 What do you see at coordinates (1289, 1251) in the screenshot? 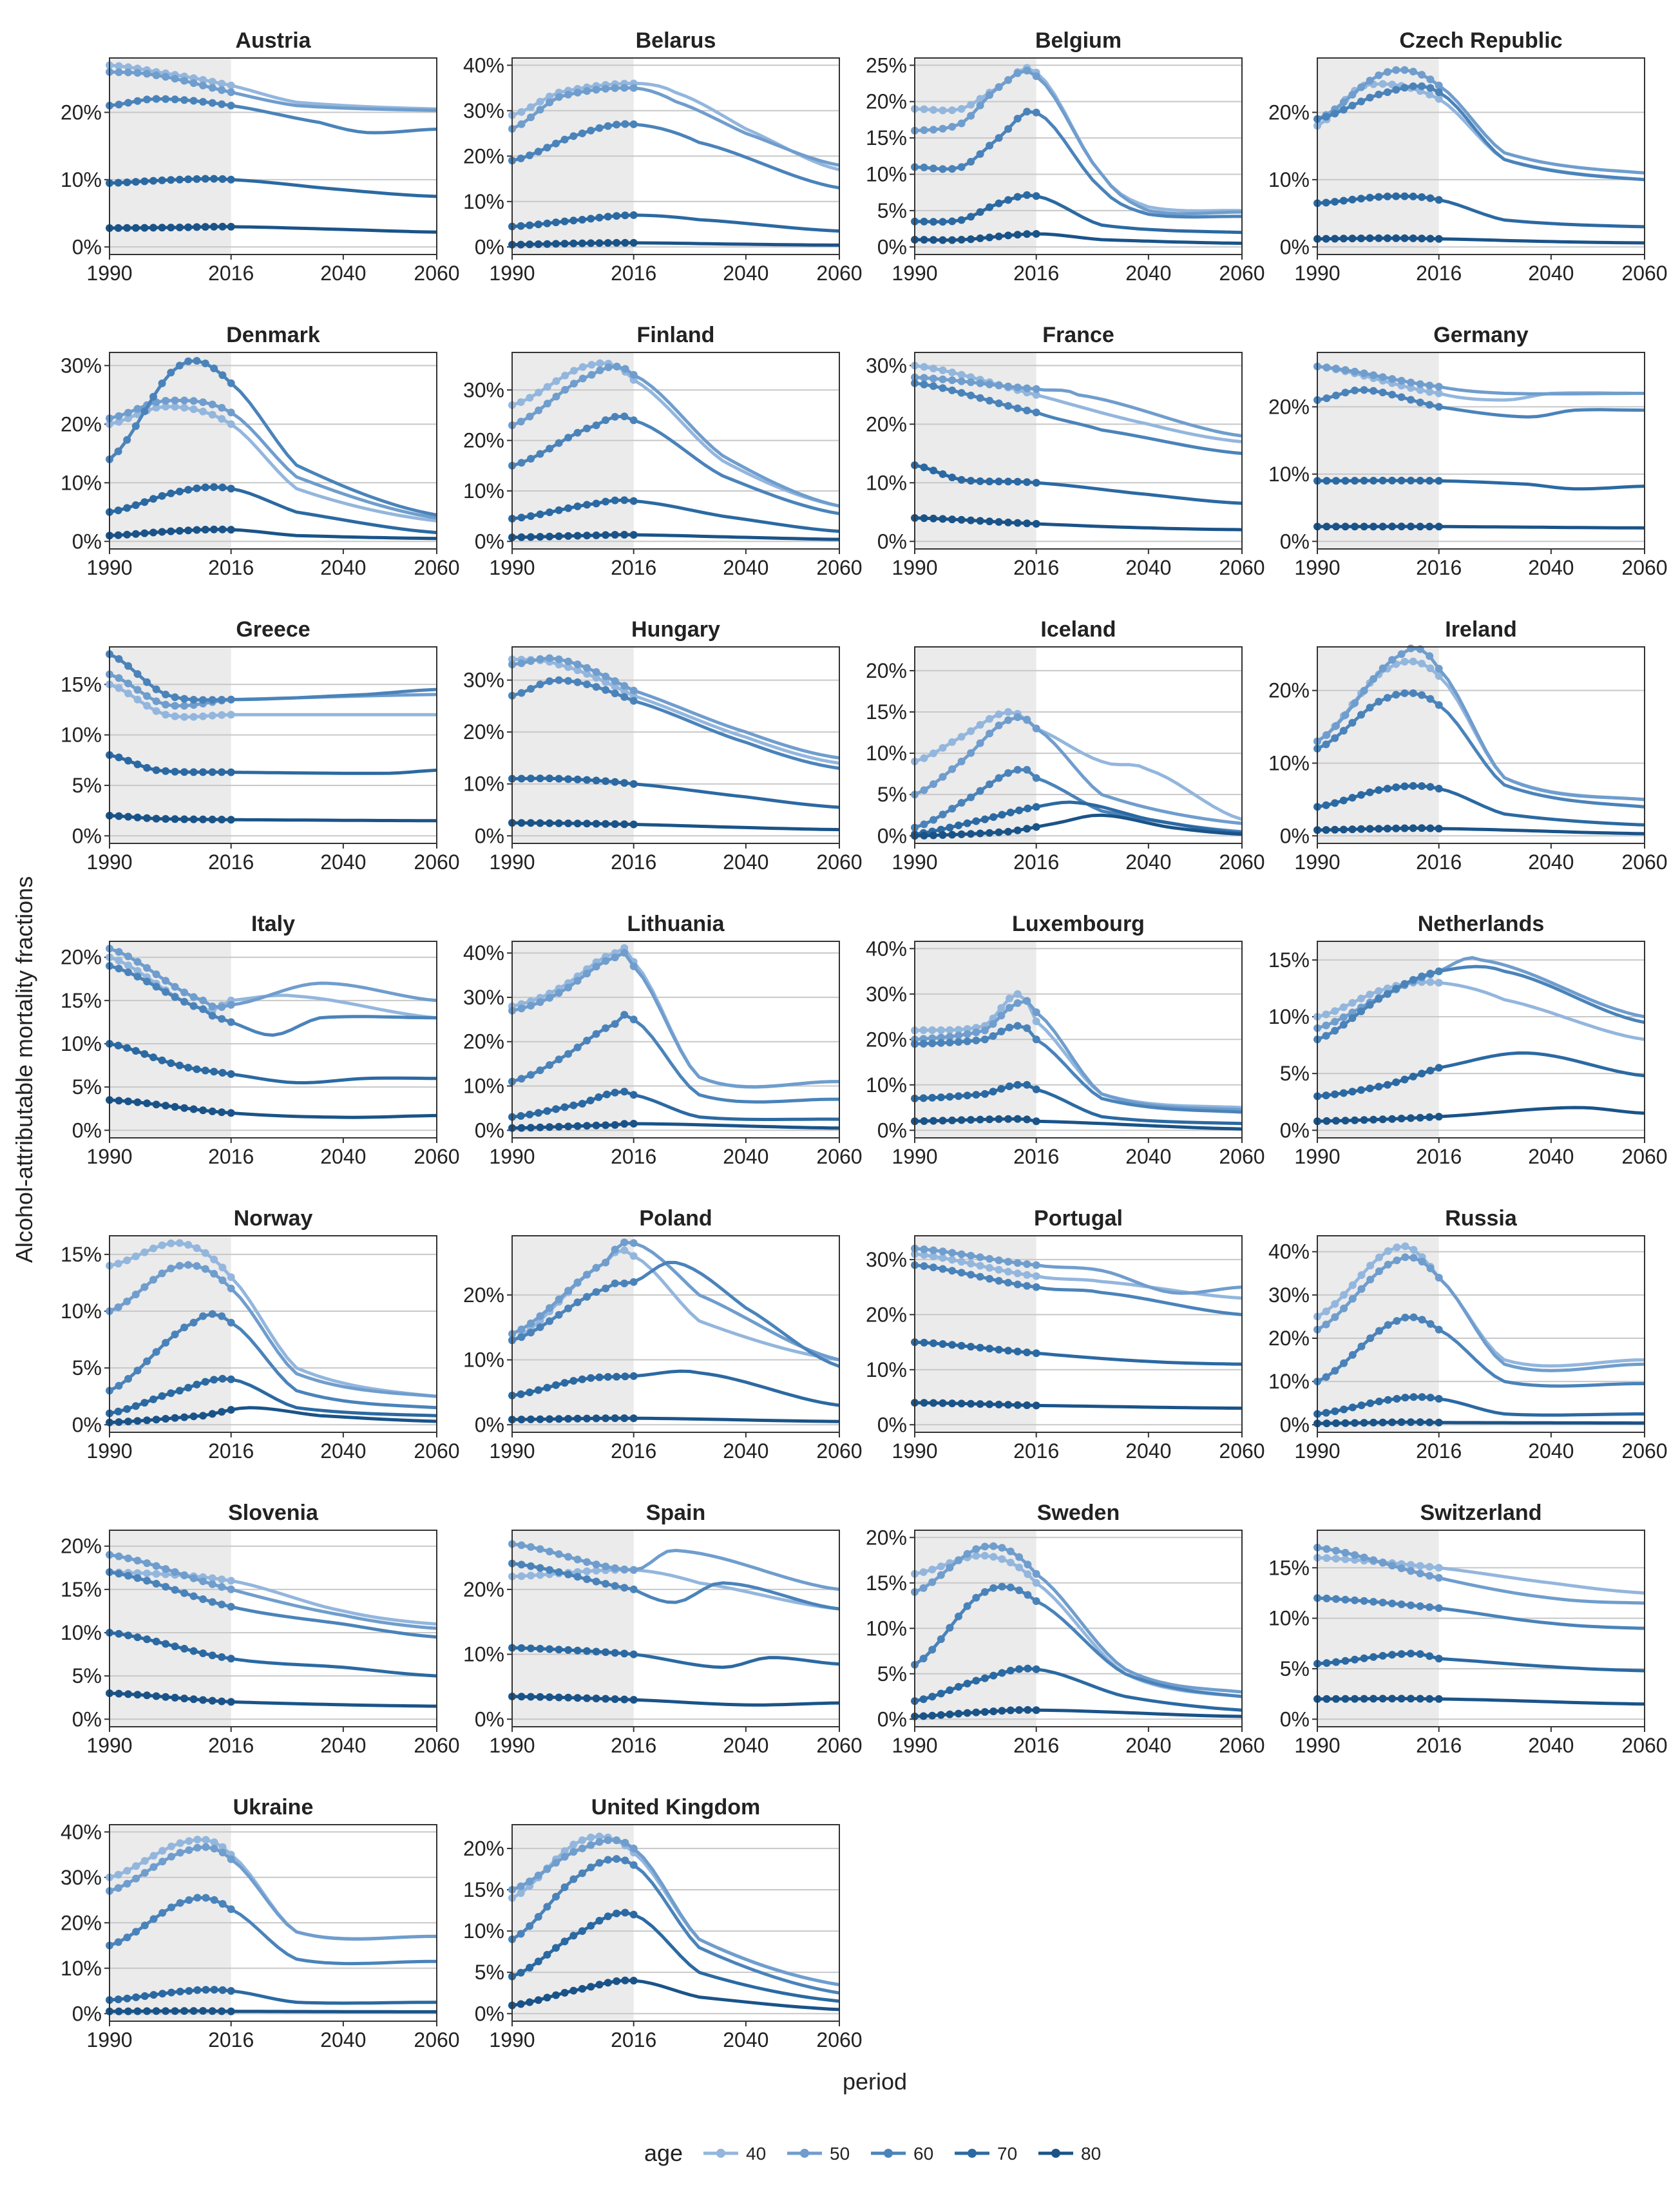
I see `y-tick-label: 40%` at bounding box center [1289, 1251].